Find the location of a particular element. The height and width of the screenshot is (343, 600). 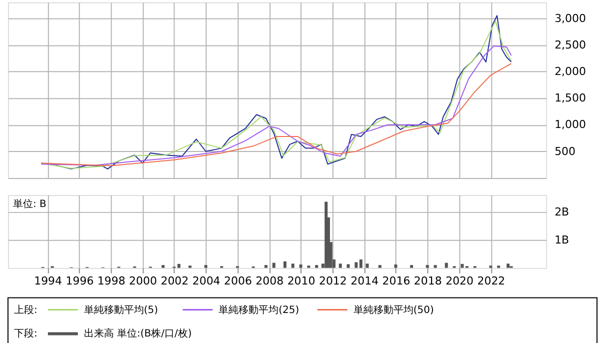

text: 下段: is located at coordinates (26, 334).